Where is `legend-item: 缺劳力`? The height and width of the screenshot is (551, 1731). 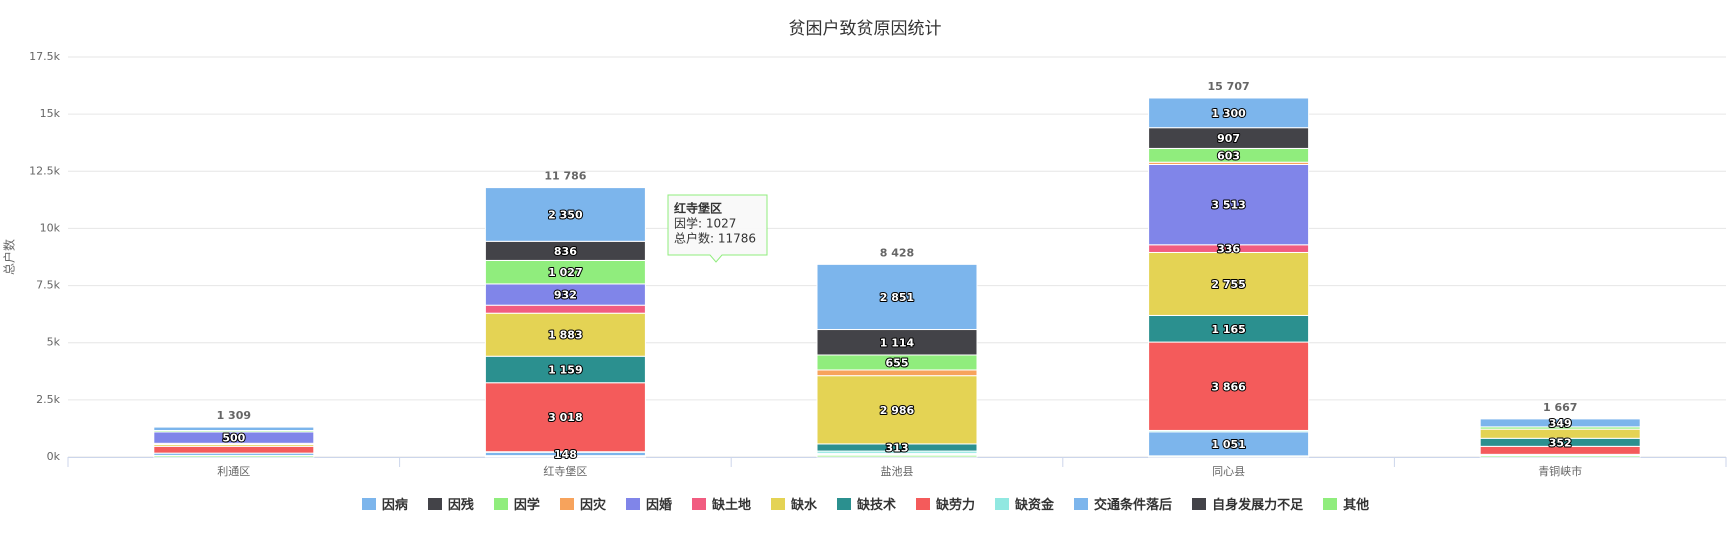
legend-item: 缺劳力 is located at coordinates (945, 503).